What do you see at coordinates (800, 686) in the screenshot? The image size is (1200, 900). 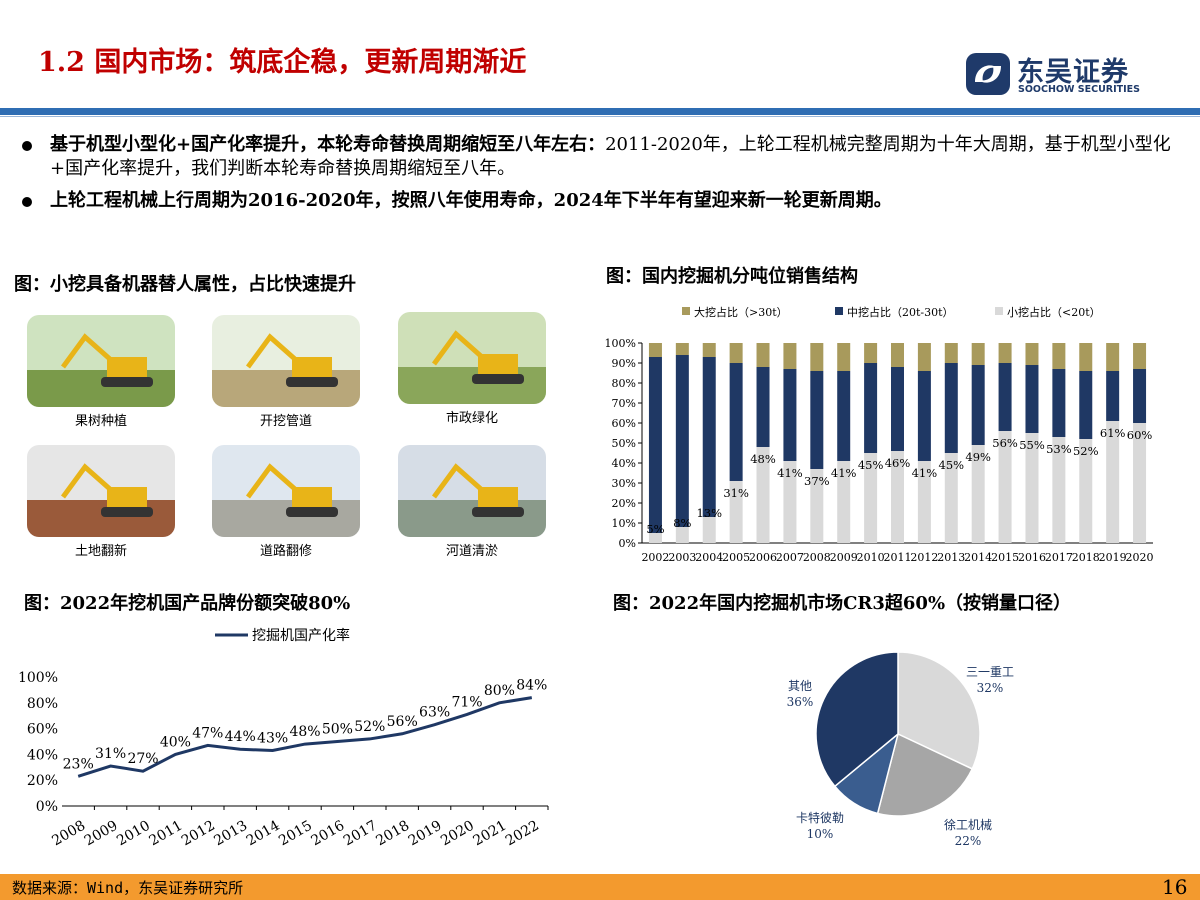 I see `slice-label: 其他` at bounding box center [800, 686].